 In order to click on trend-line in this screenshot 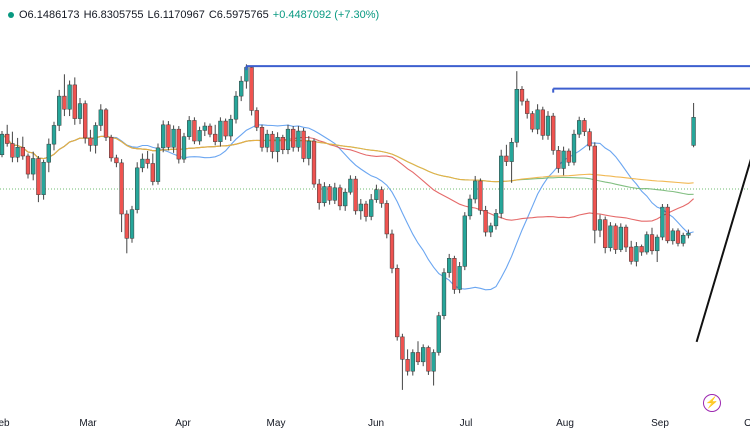, I will do `click(722, 250)`.